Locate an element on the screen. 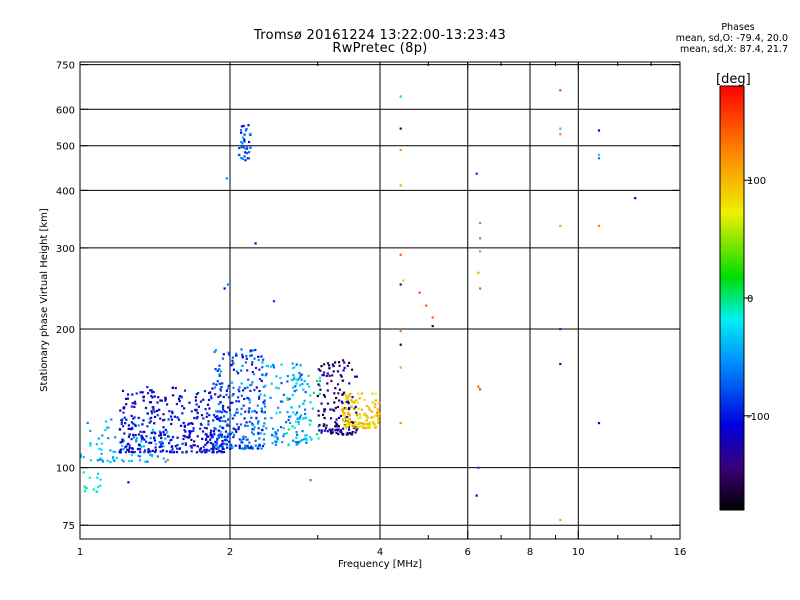 The width and height of the screenshot is (800, 600). colorbar-tick-label: -100 is located at coordinates (758, 417).